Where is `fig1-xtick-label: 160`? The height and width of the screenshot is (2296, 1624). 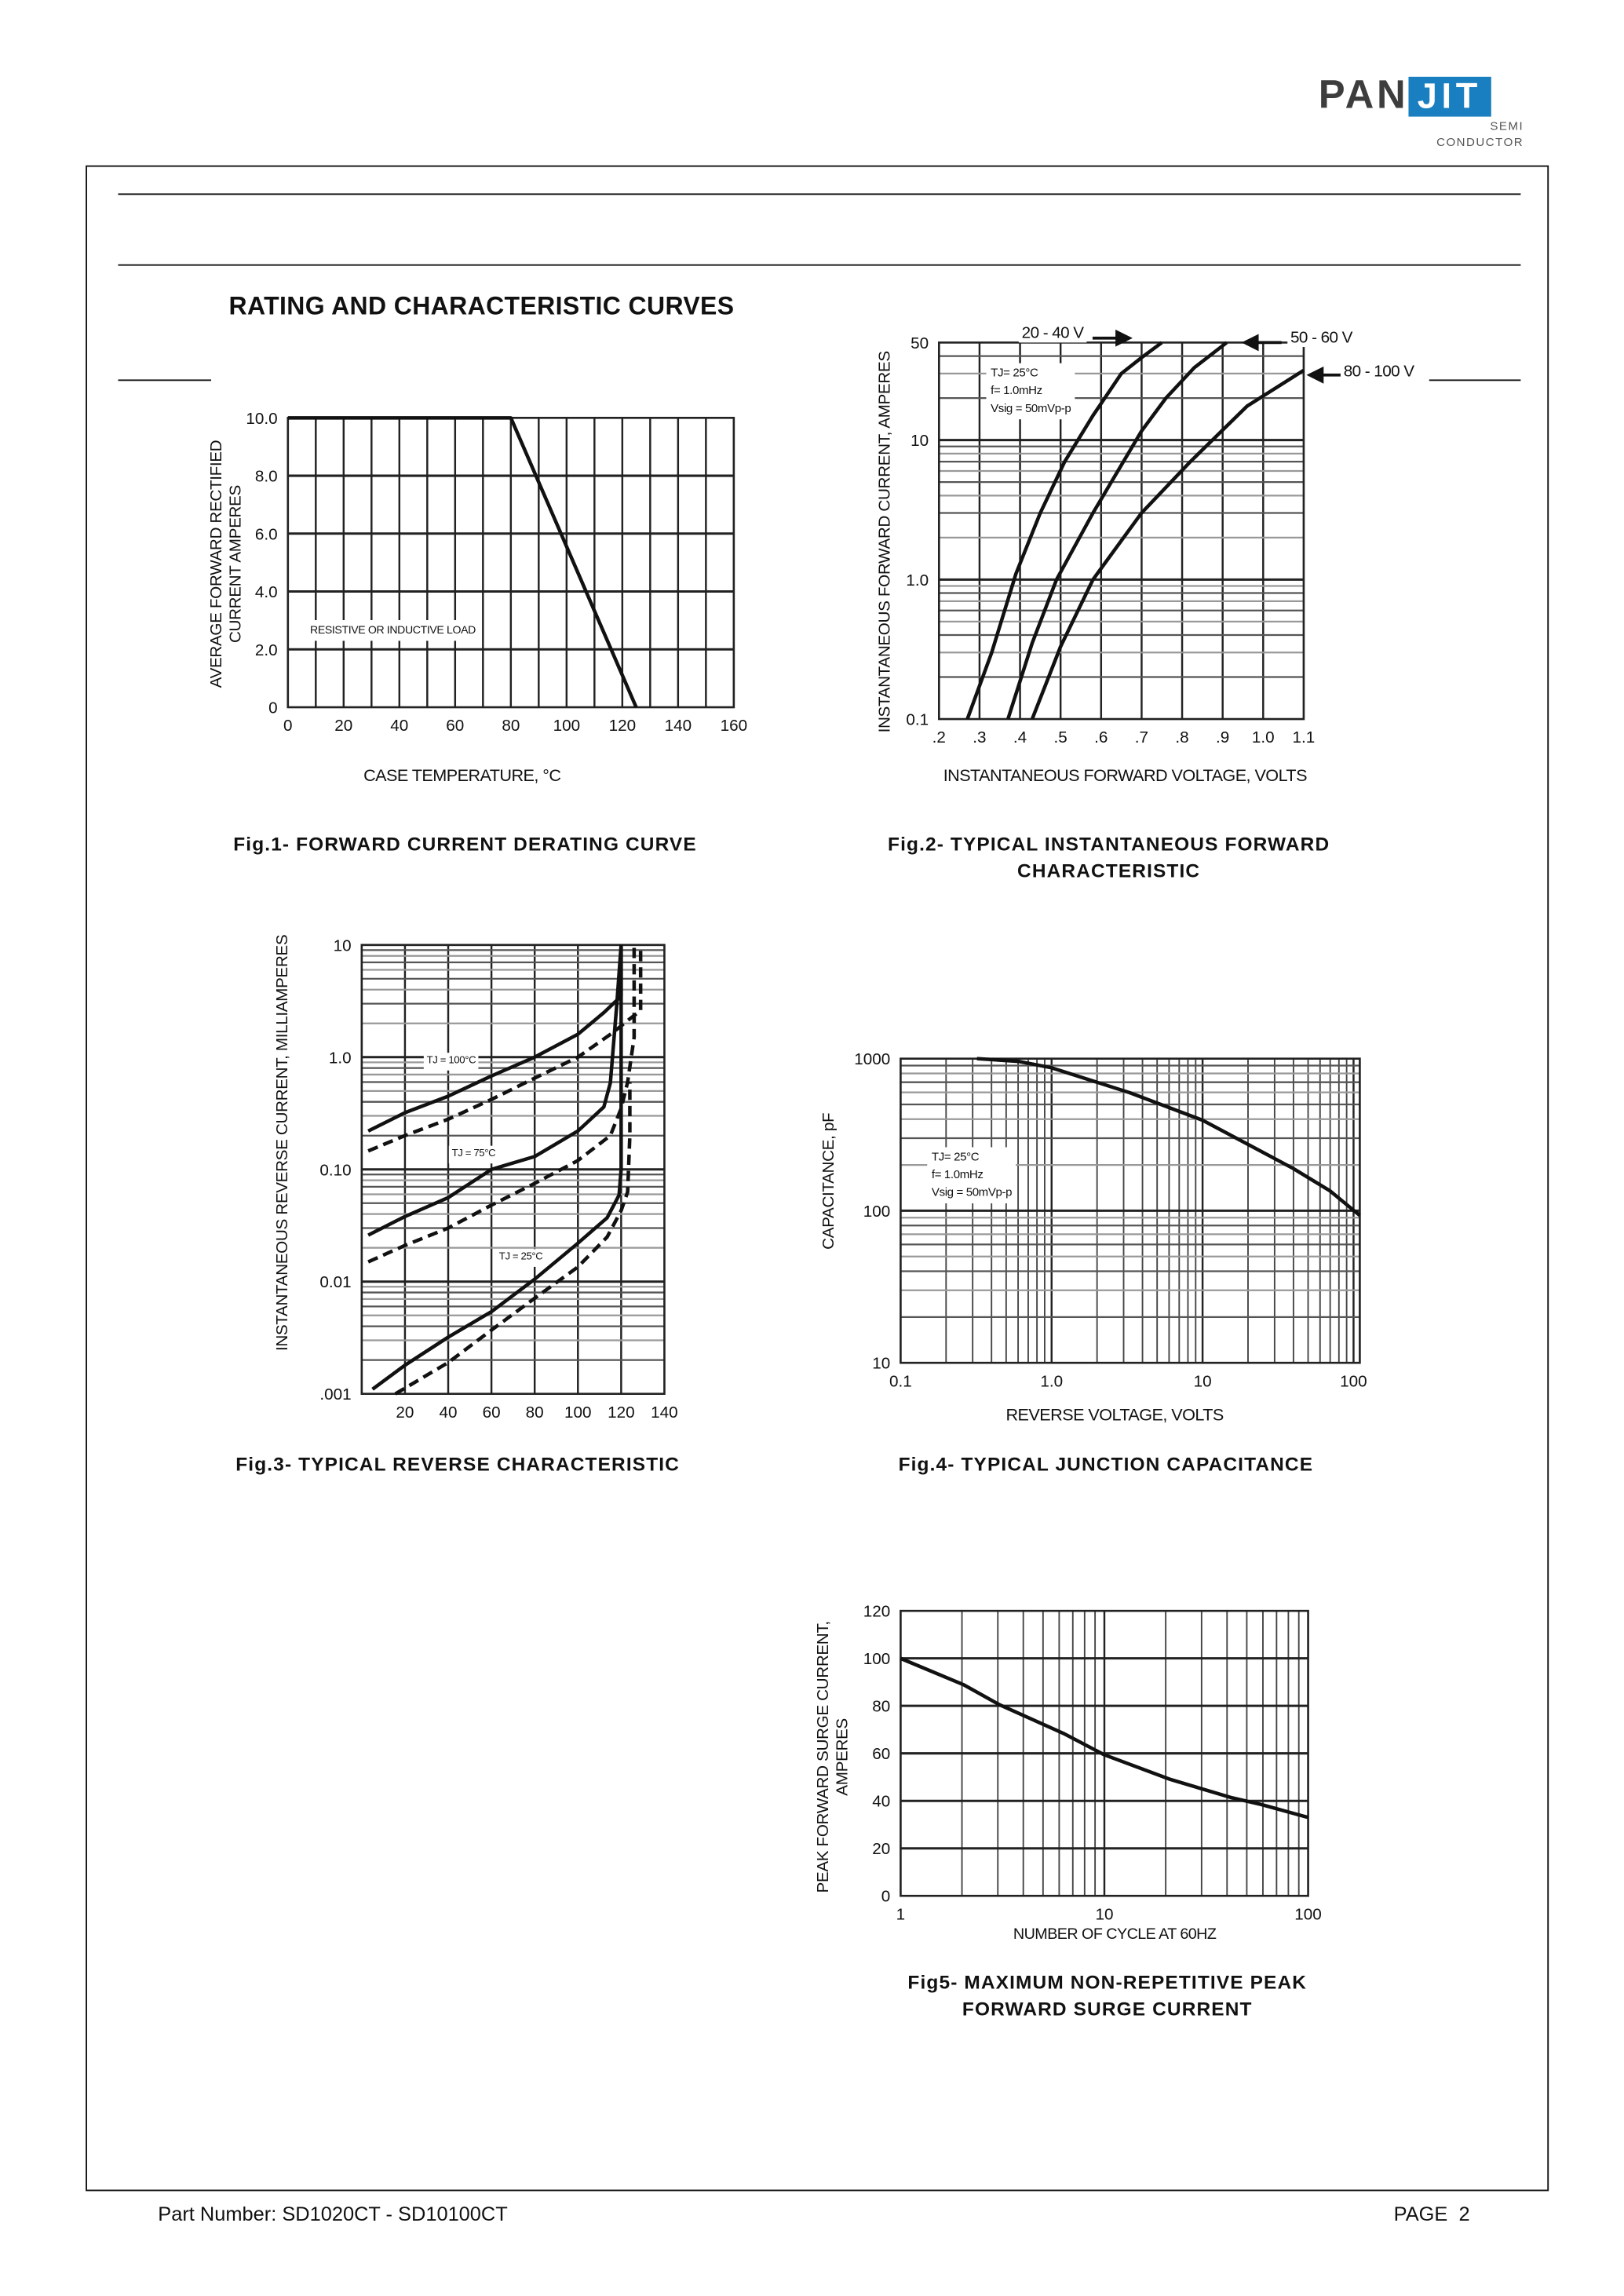
fig1-xtick-label: 160 is located at coordinates (735, 726).